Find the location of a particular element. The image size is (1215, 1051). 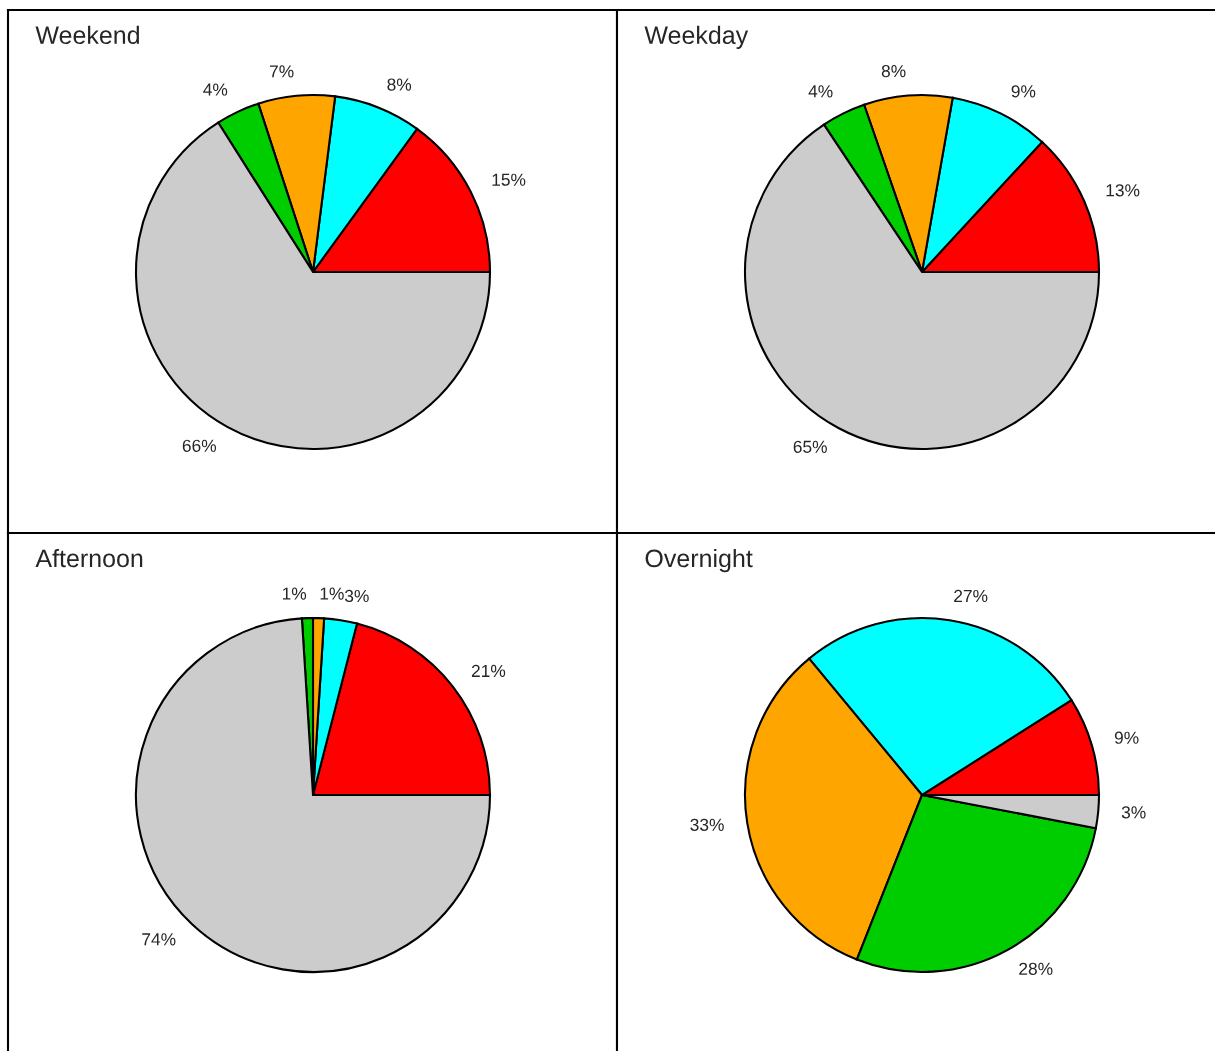

data-label: 15% is located at coordinates (509, 179).